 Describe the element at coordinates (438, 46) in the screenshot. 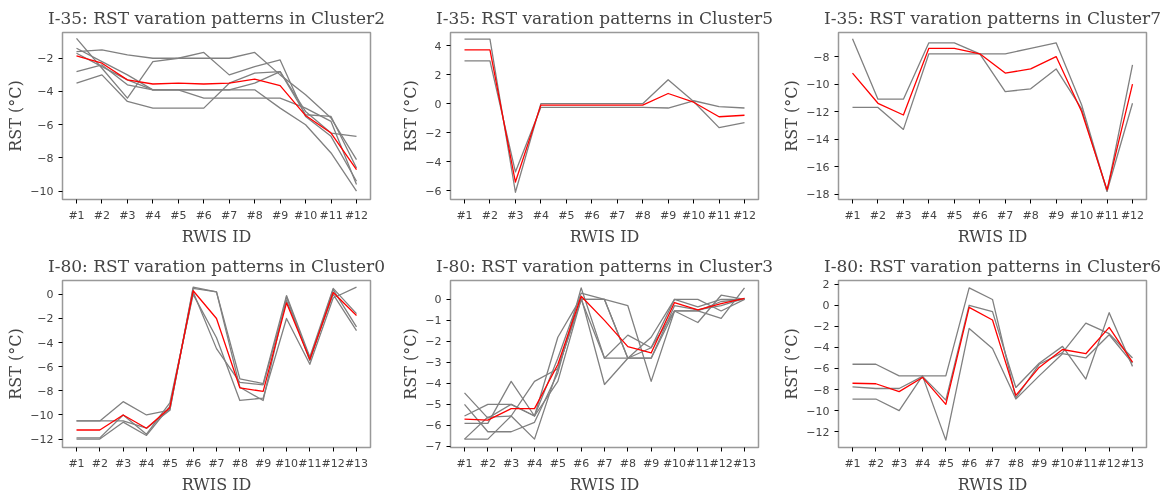

I see `y-tick-label: 4` at that location.